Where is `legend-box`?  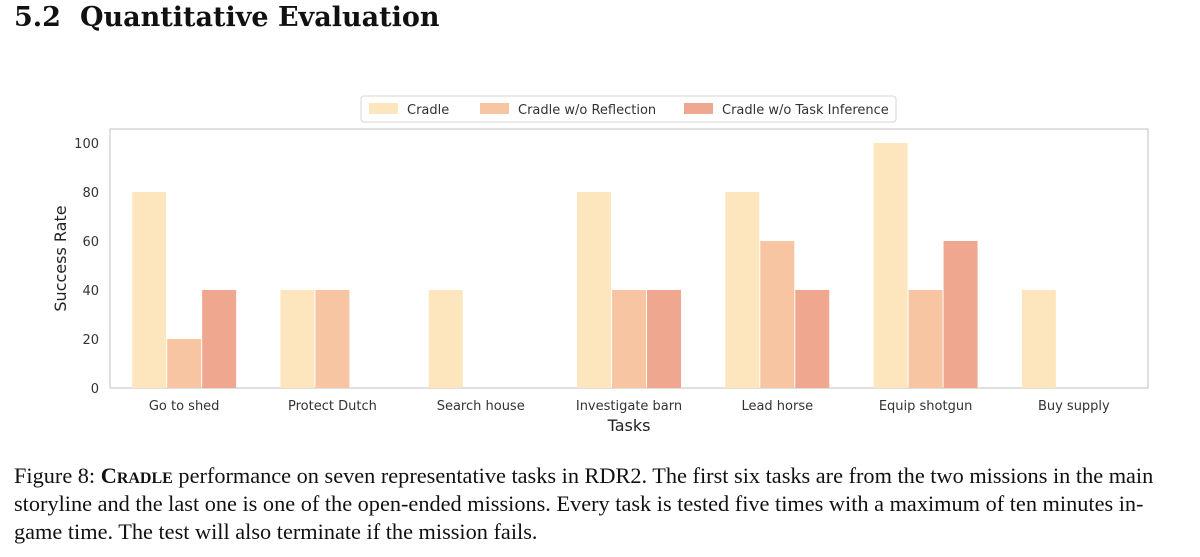 legend-box is located at coordinates (628, 109).